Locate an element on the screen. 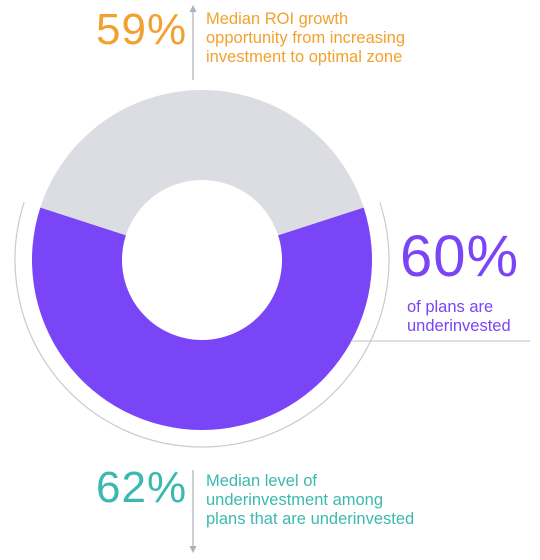  bottom-stat-value: 62% is located at coordinates (142, 487).